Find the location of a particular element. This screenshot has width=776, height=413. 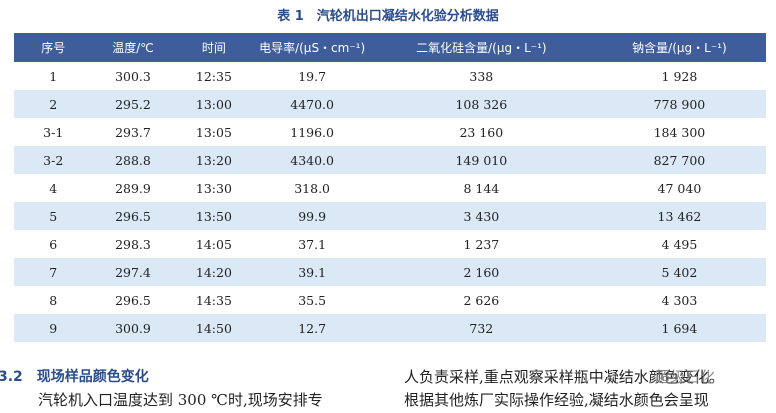

table-cell: 1 694 is located at coordinates (679, 328).